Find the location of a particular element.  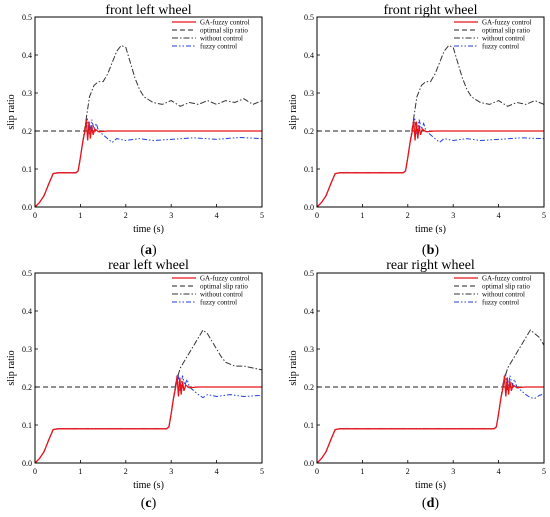

panel-caption: (b) is located at coordinates (430, 250).